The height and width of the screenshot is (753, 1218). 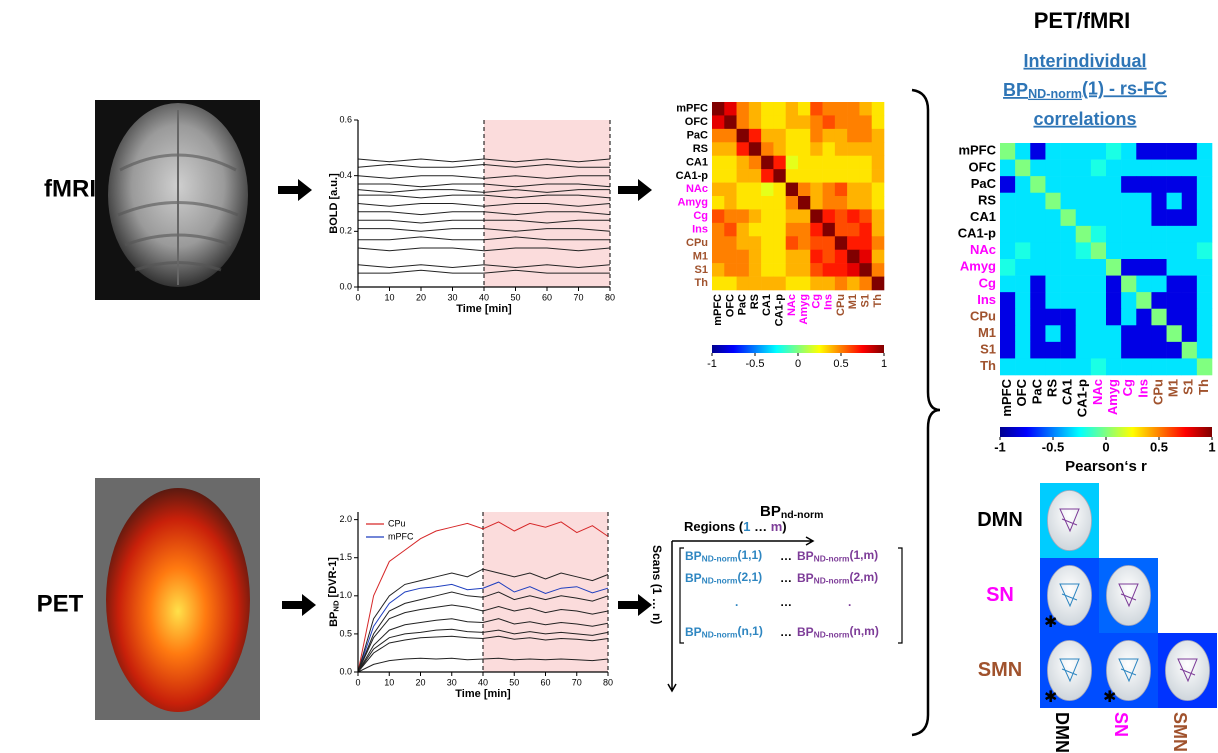 I want to click on matrix-entry: BPND-norm(1,m), so click(x=837, y=556).